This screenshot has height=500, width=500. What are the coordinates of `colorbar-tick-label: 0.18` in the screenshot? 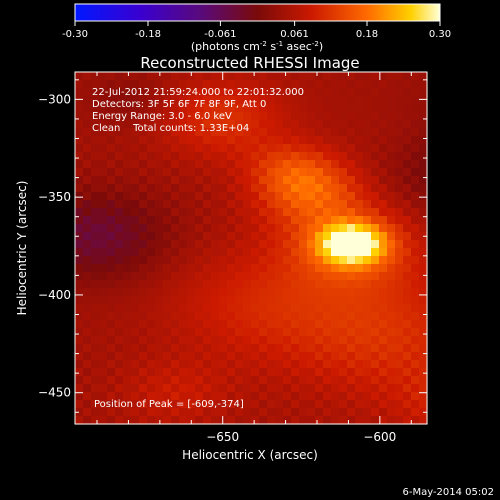 It's located at (367, 34).